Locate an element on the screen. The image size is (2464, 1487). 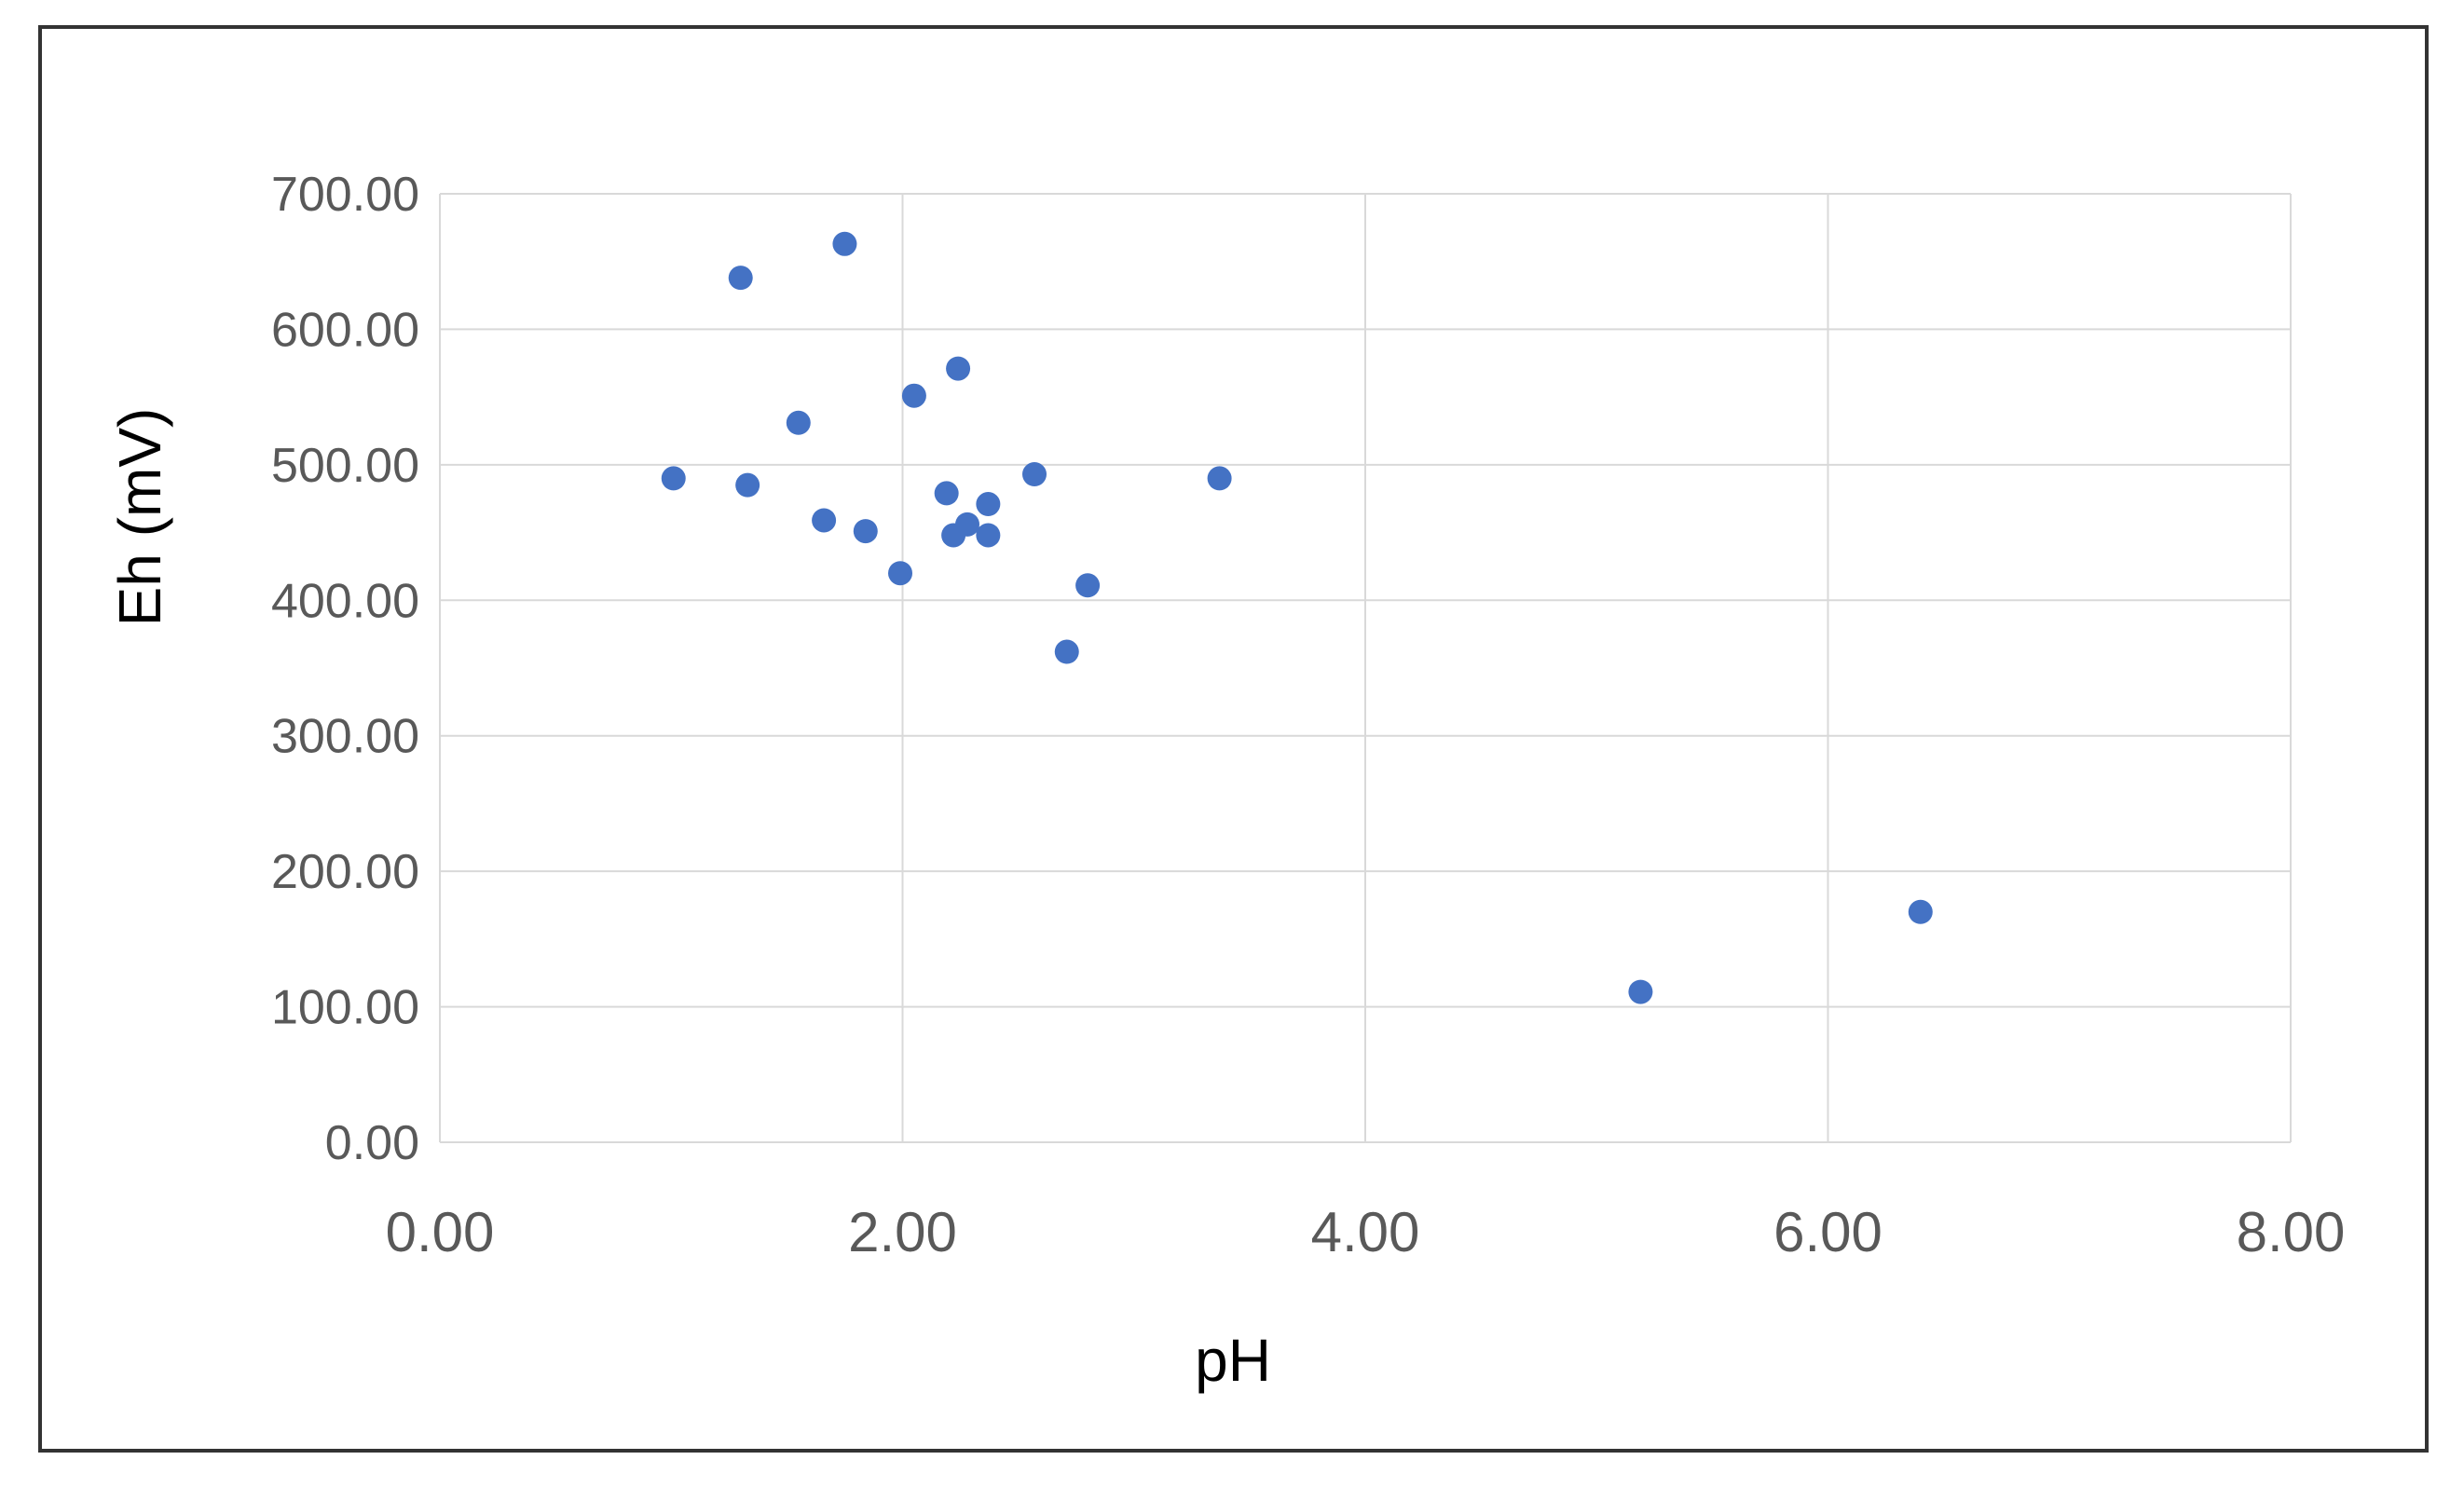
y-tick-label: 500.00 is located at coordinates (345, 466).